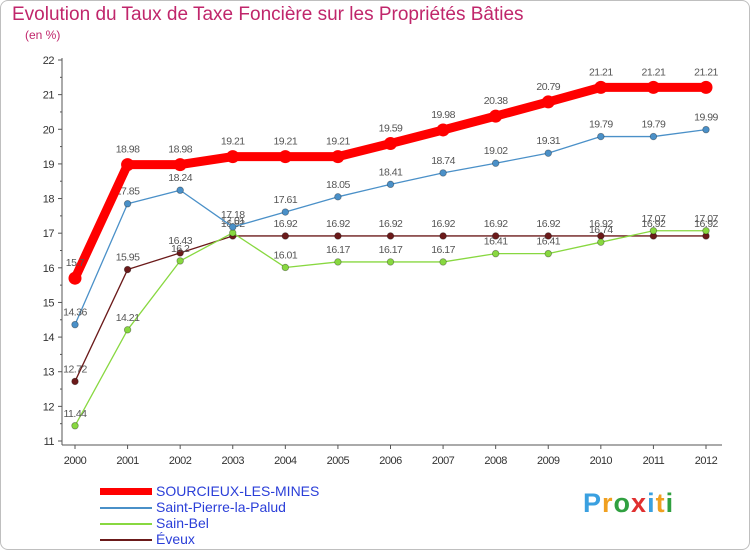 The image size is (750, 550). What do you see at coordinates (670, 503) in the screenshot?
I see `logo-letter: i` at bounding box center [670, 503].